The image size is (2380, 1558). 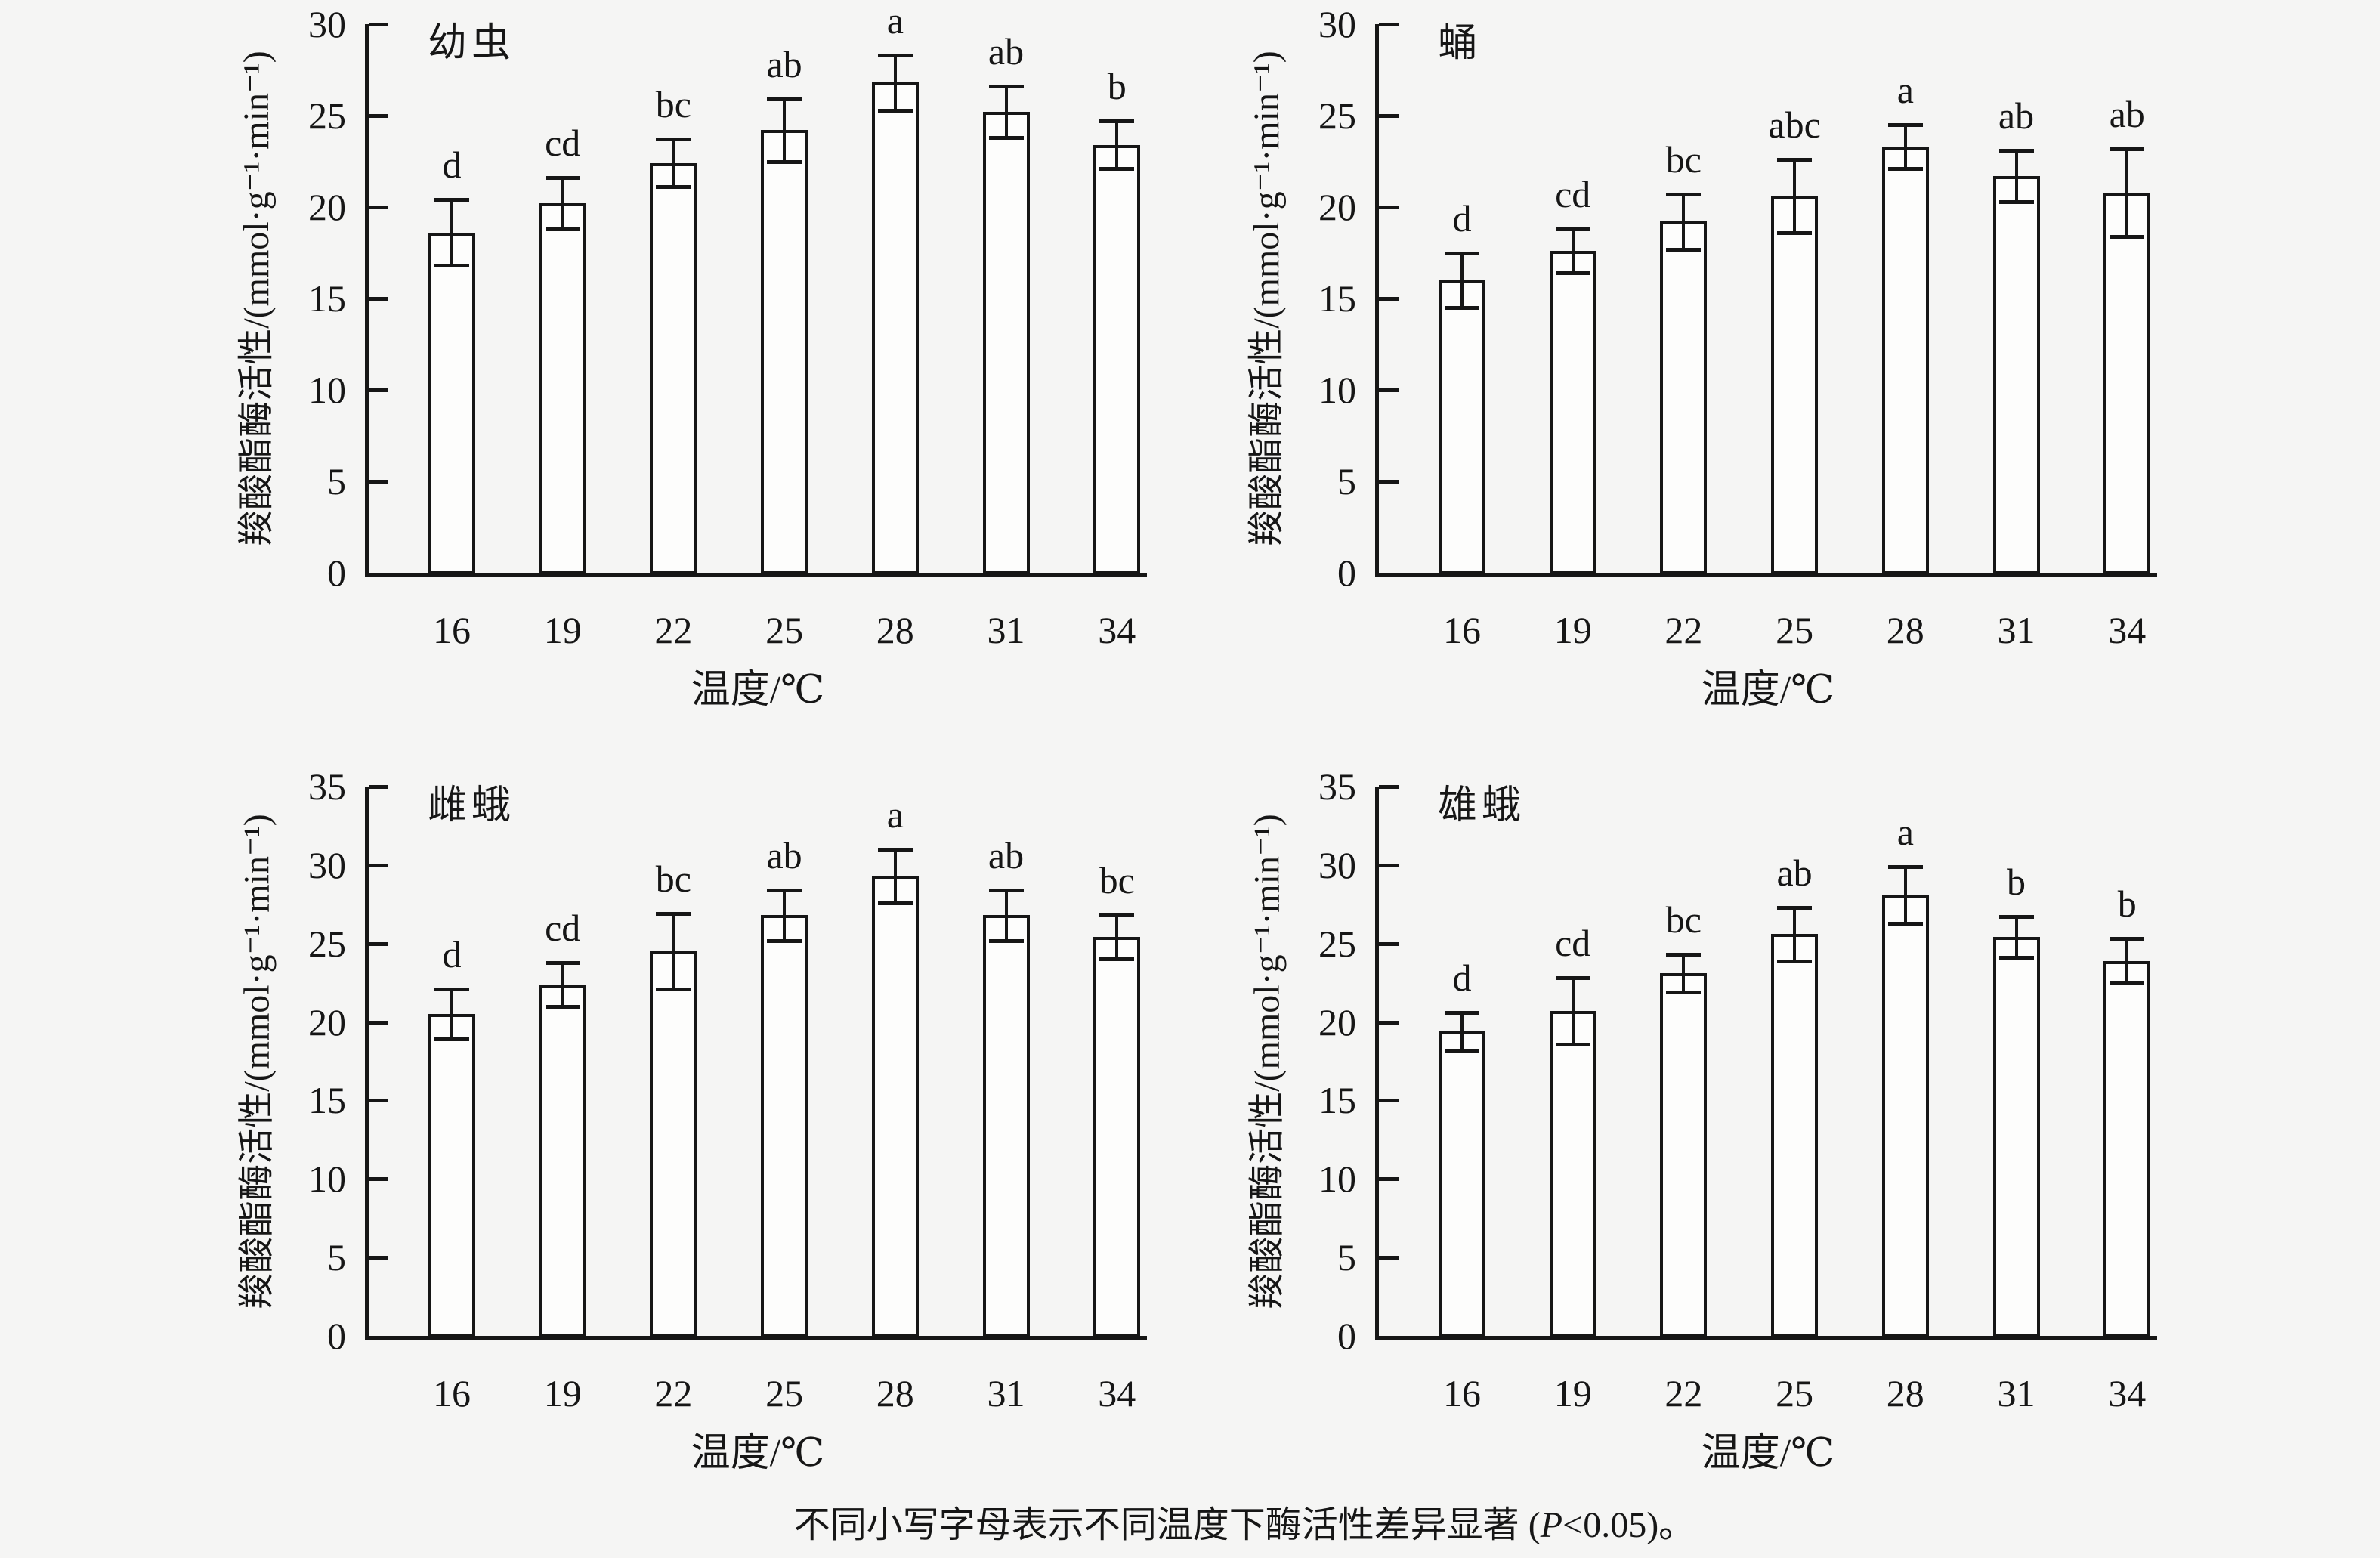 I want to click on y-tick-label: 10, so click(x=1337, y=390).